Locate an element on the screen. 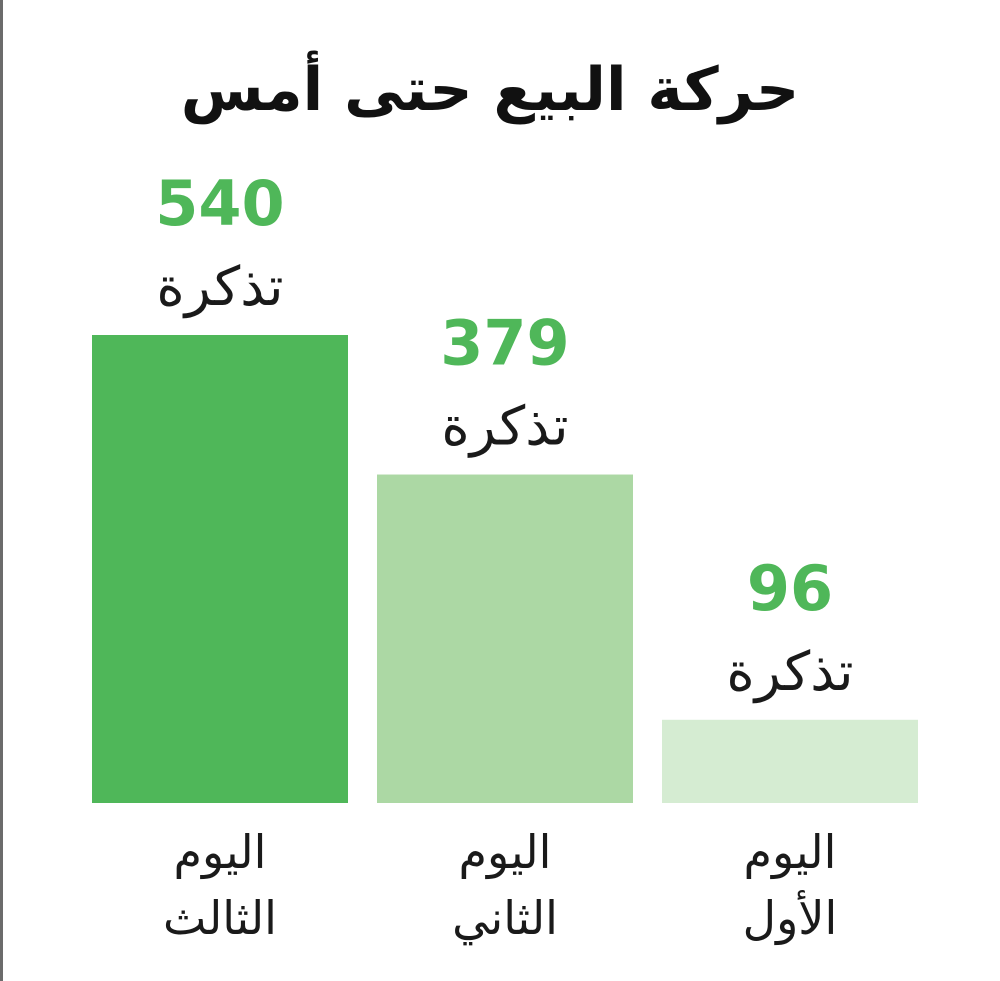  left-border-rule is located at coordinates (1, 490).